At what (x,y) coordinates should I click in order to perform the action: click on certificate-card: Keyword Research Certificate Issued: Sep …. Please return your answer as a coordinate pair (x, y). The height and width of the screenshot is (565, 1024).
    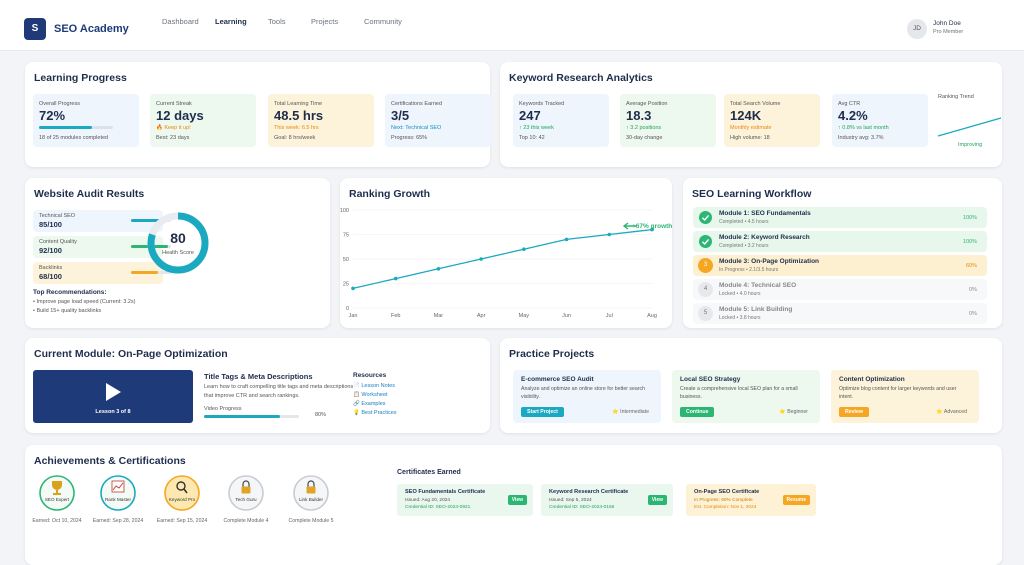
    Looking at the image, I should click on (607, 500).